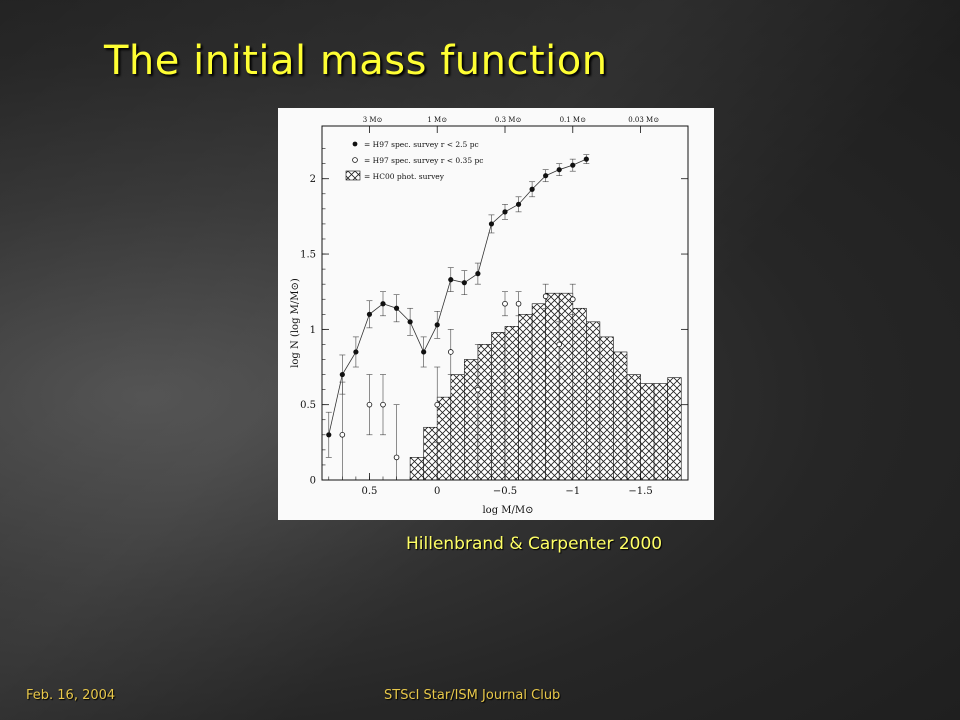 This screenshot has height=720, width=960. What do you see at coordinates (573, 120) in the screenshot?
I see `top-axis-label: 0.1 M⊙` at bounding box center [573, 120].